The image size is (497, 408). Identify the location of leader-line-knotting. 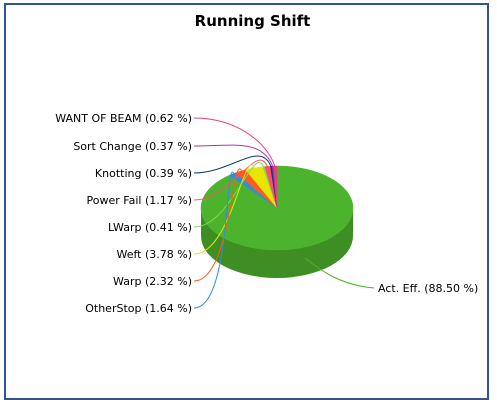
(233, 164).